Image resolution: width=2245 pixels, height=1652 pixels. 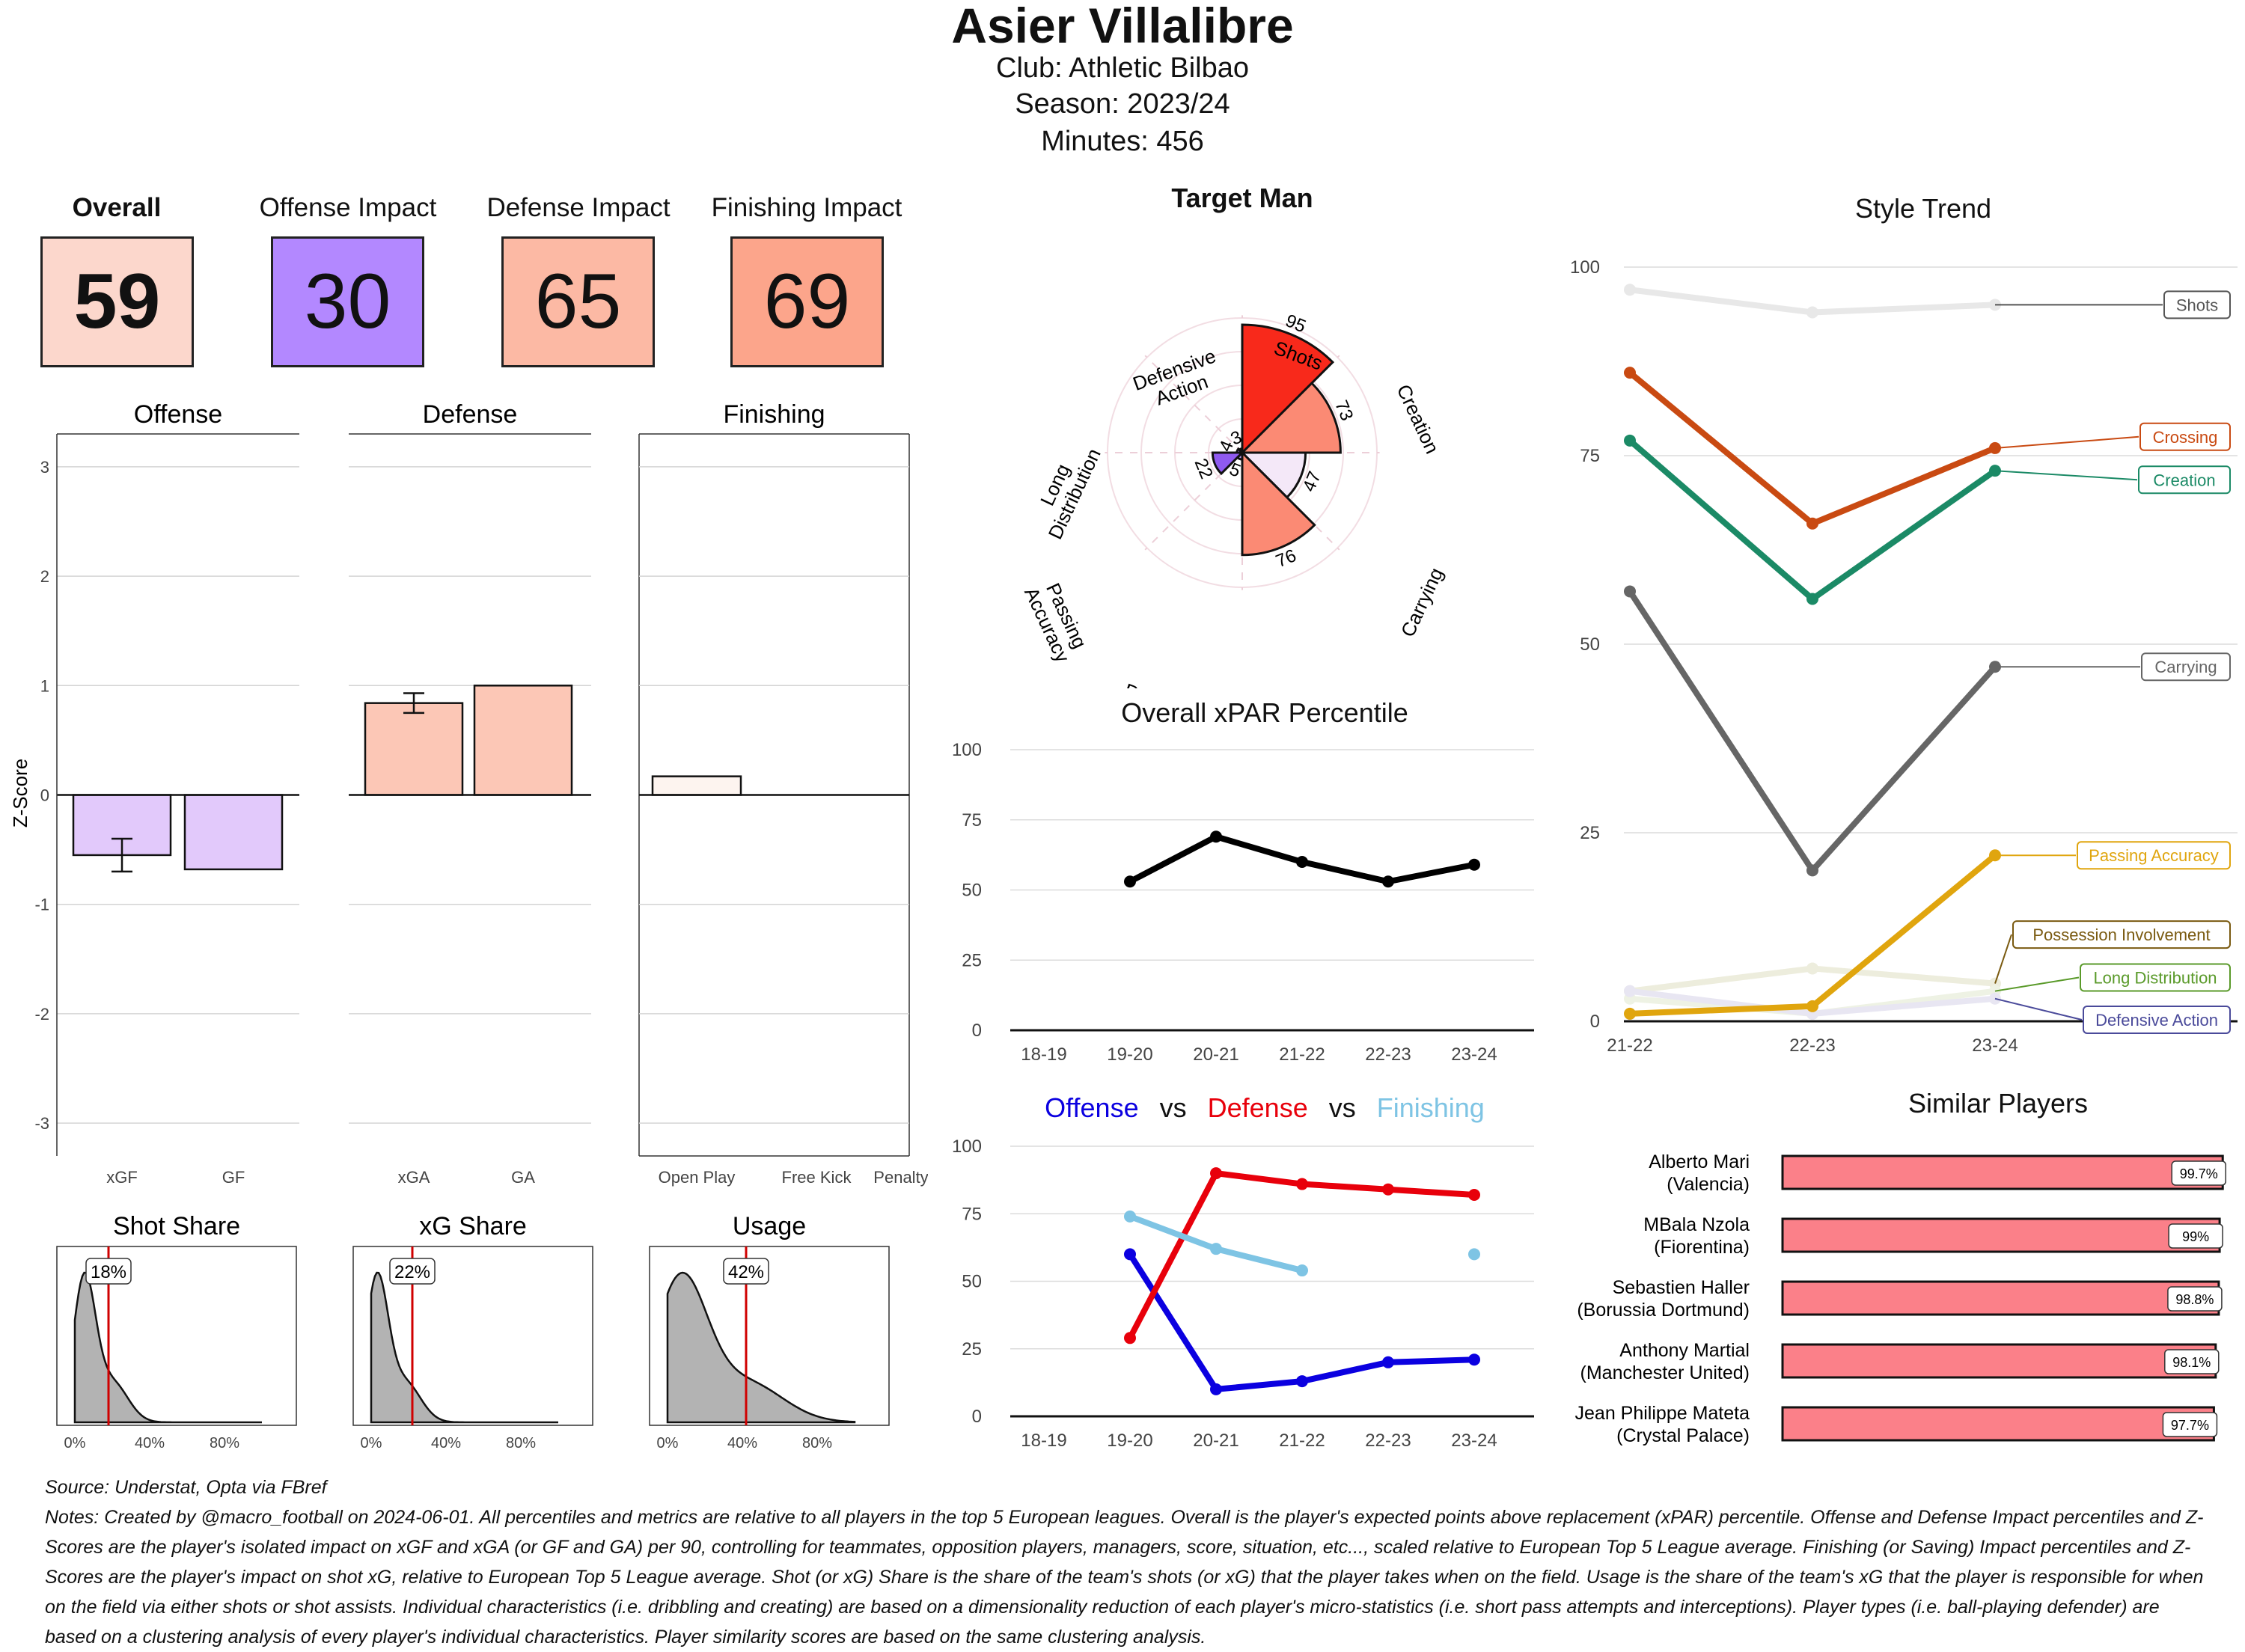 What do you see at coordinates (1590, 456) in the screenshot?
I see `style-ytick-label: 75` at bounding box center [1590, 456].